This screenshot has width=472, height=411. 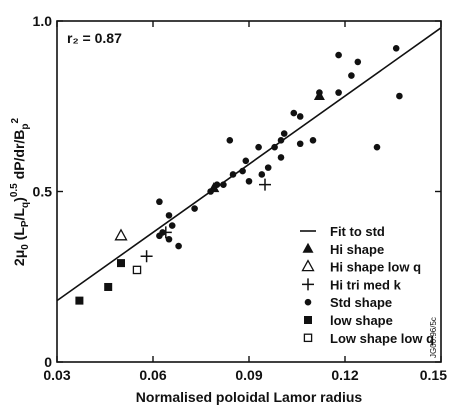 What do you see at coordinates (25, 223) in the screenshot?
I see `y-title-l1-sub: P` at bounding box center [25, 223].